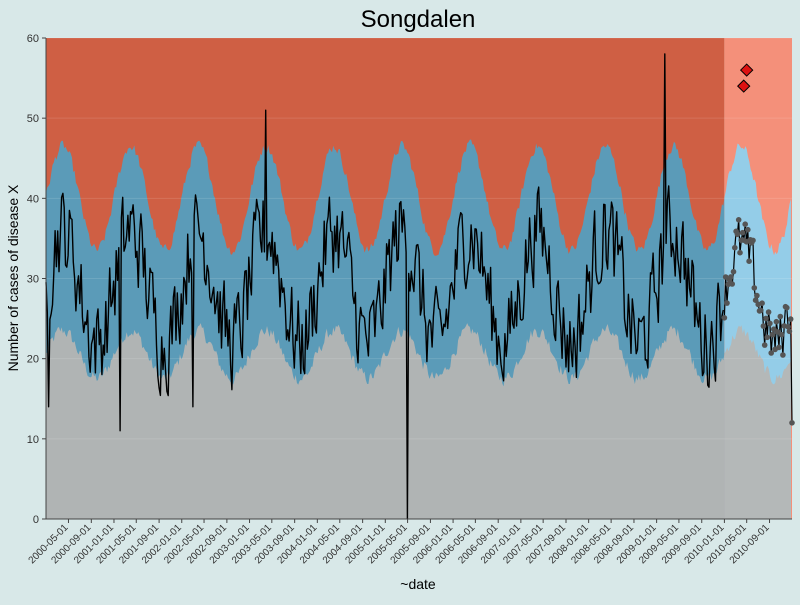 The height and width of the screenshot is (605, 800). I want to click on surveillance-low-band, so click(757, 422).